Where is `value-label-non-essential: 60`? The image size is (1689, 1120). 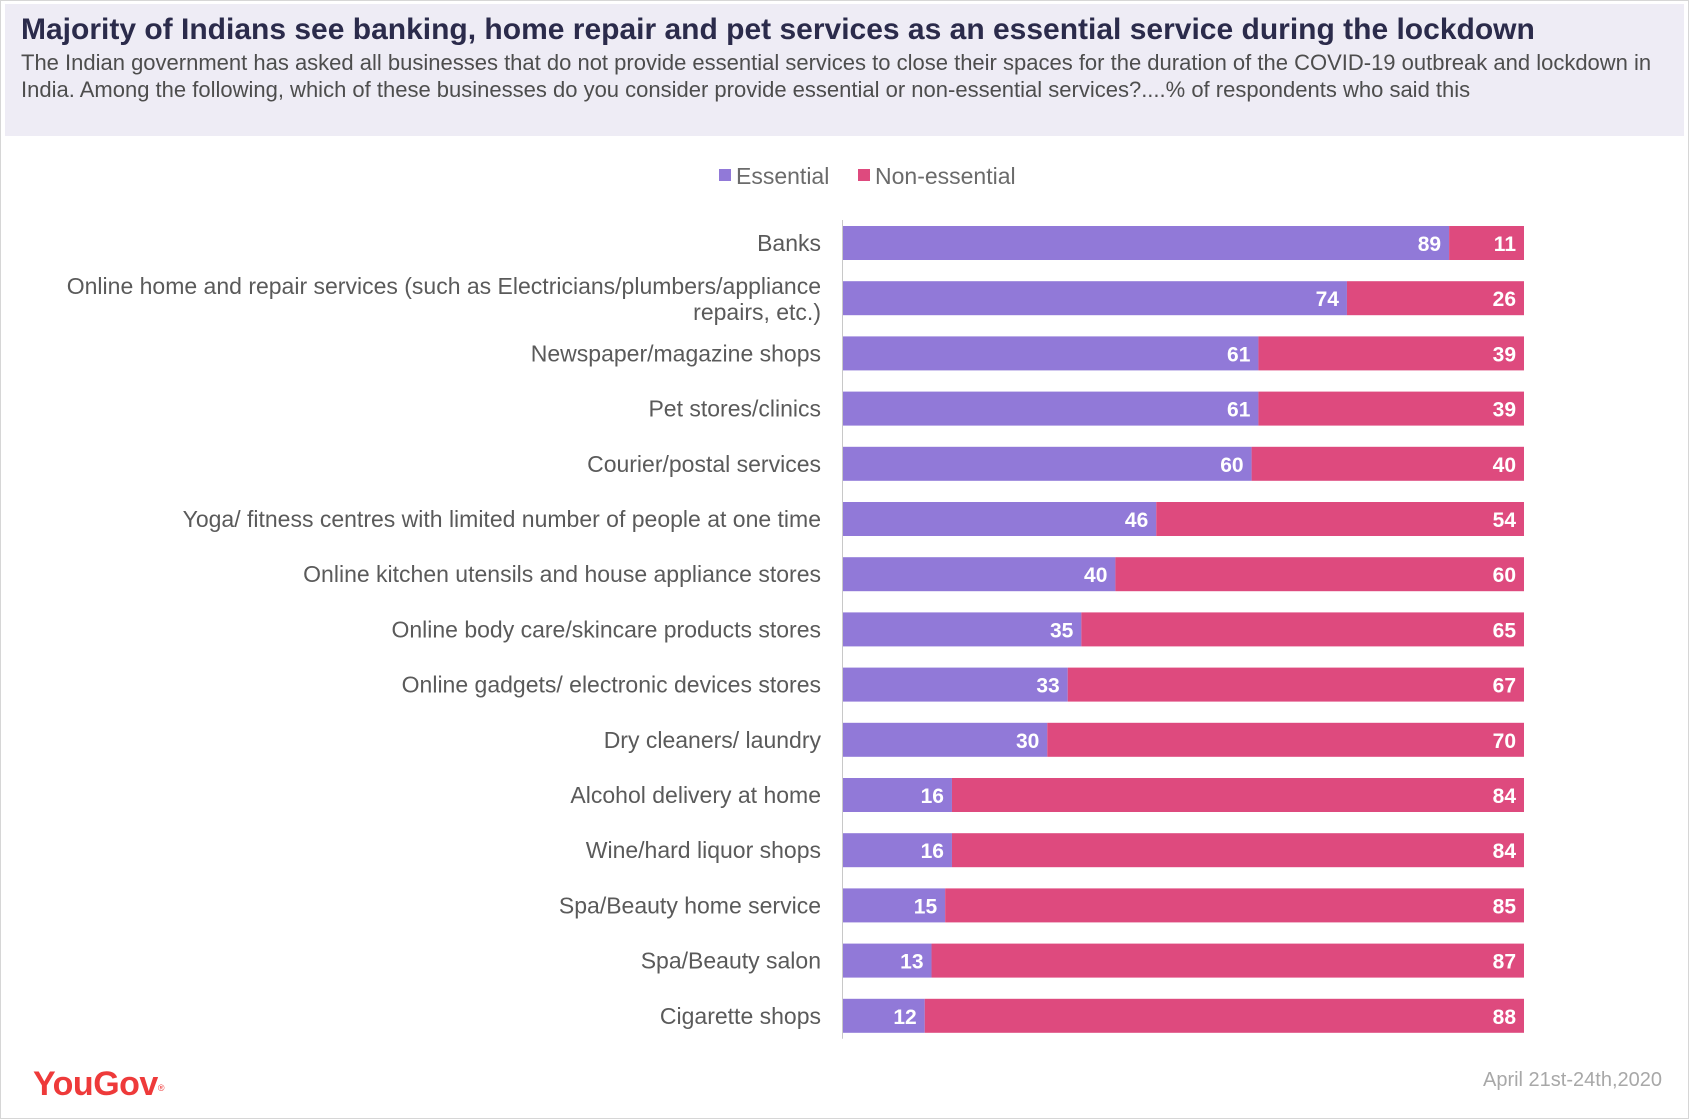 value-label-non-essential: 60 is located at coordinates (1504, 575).